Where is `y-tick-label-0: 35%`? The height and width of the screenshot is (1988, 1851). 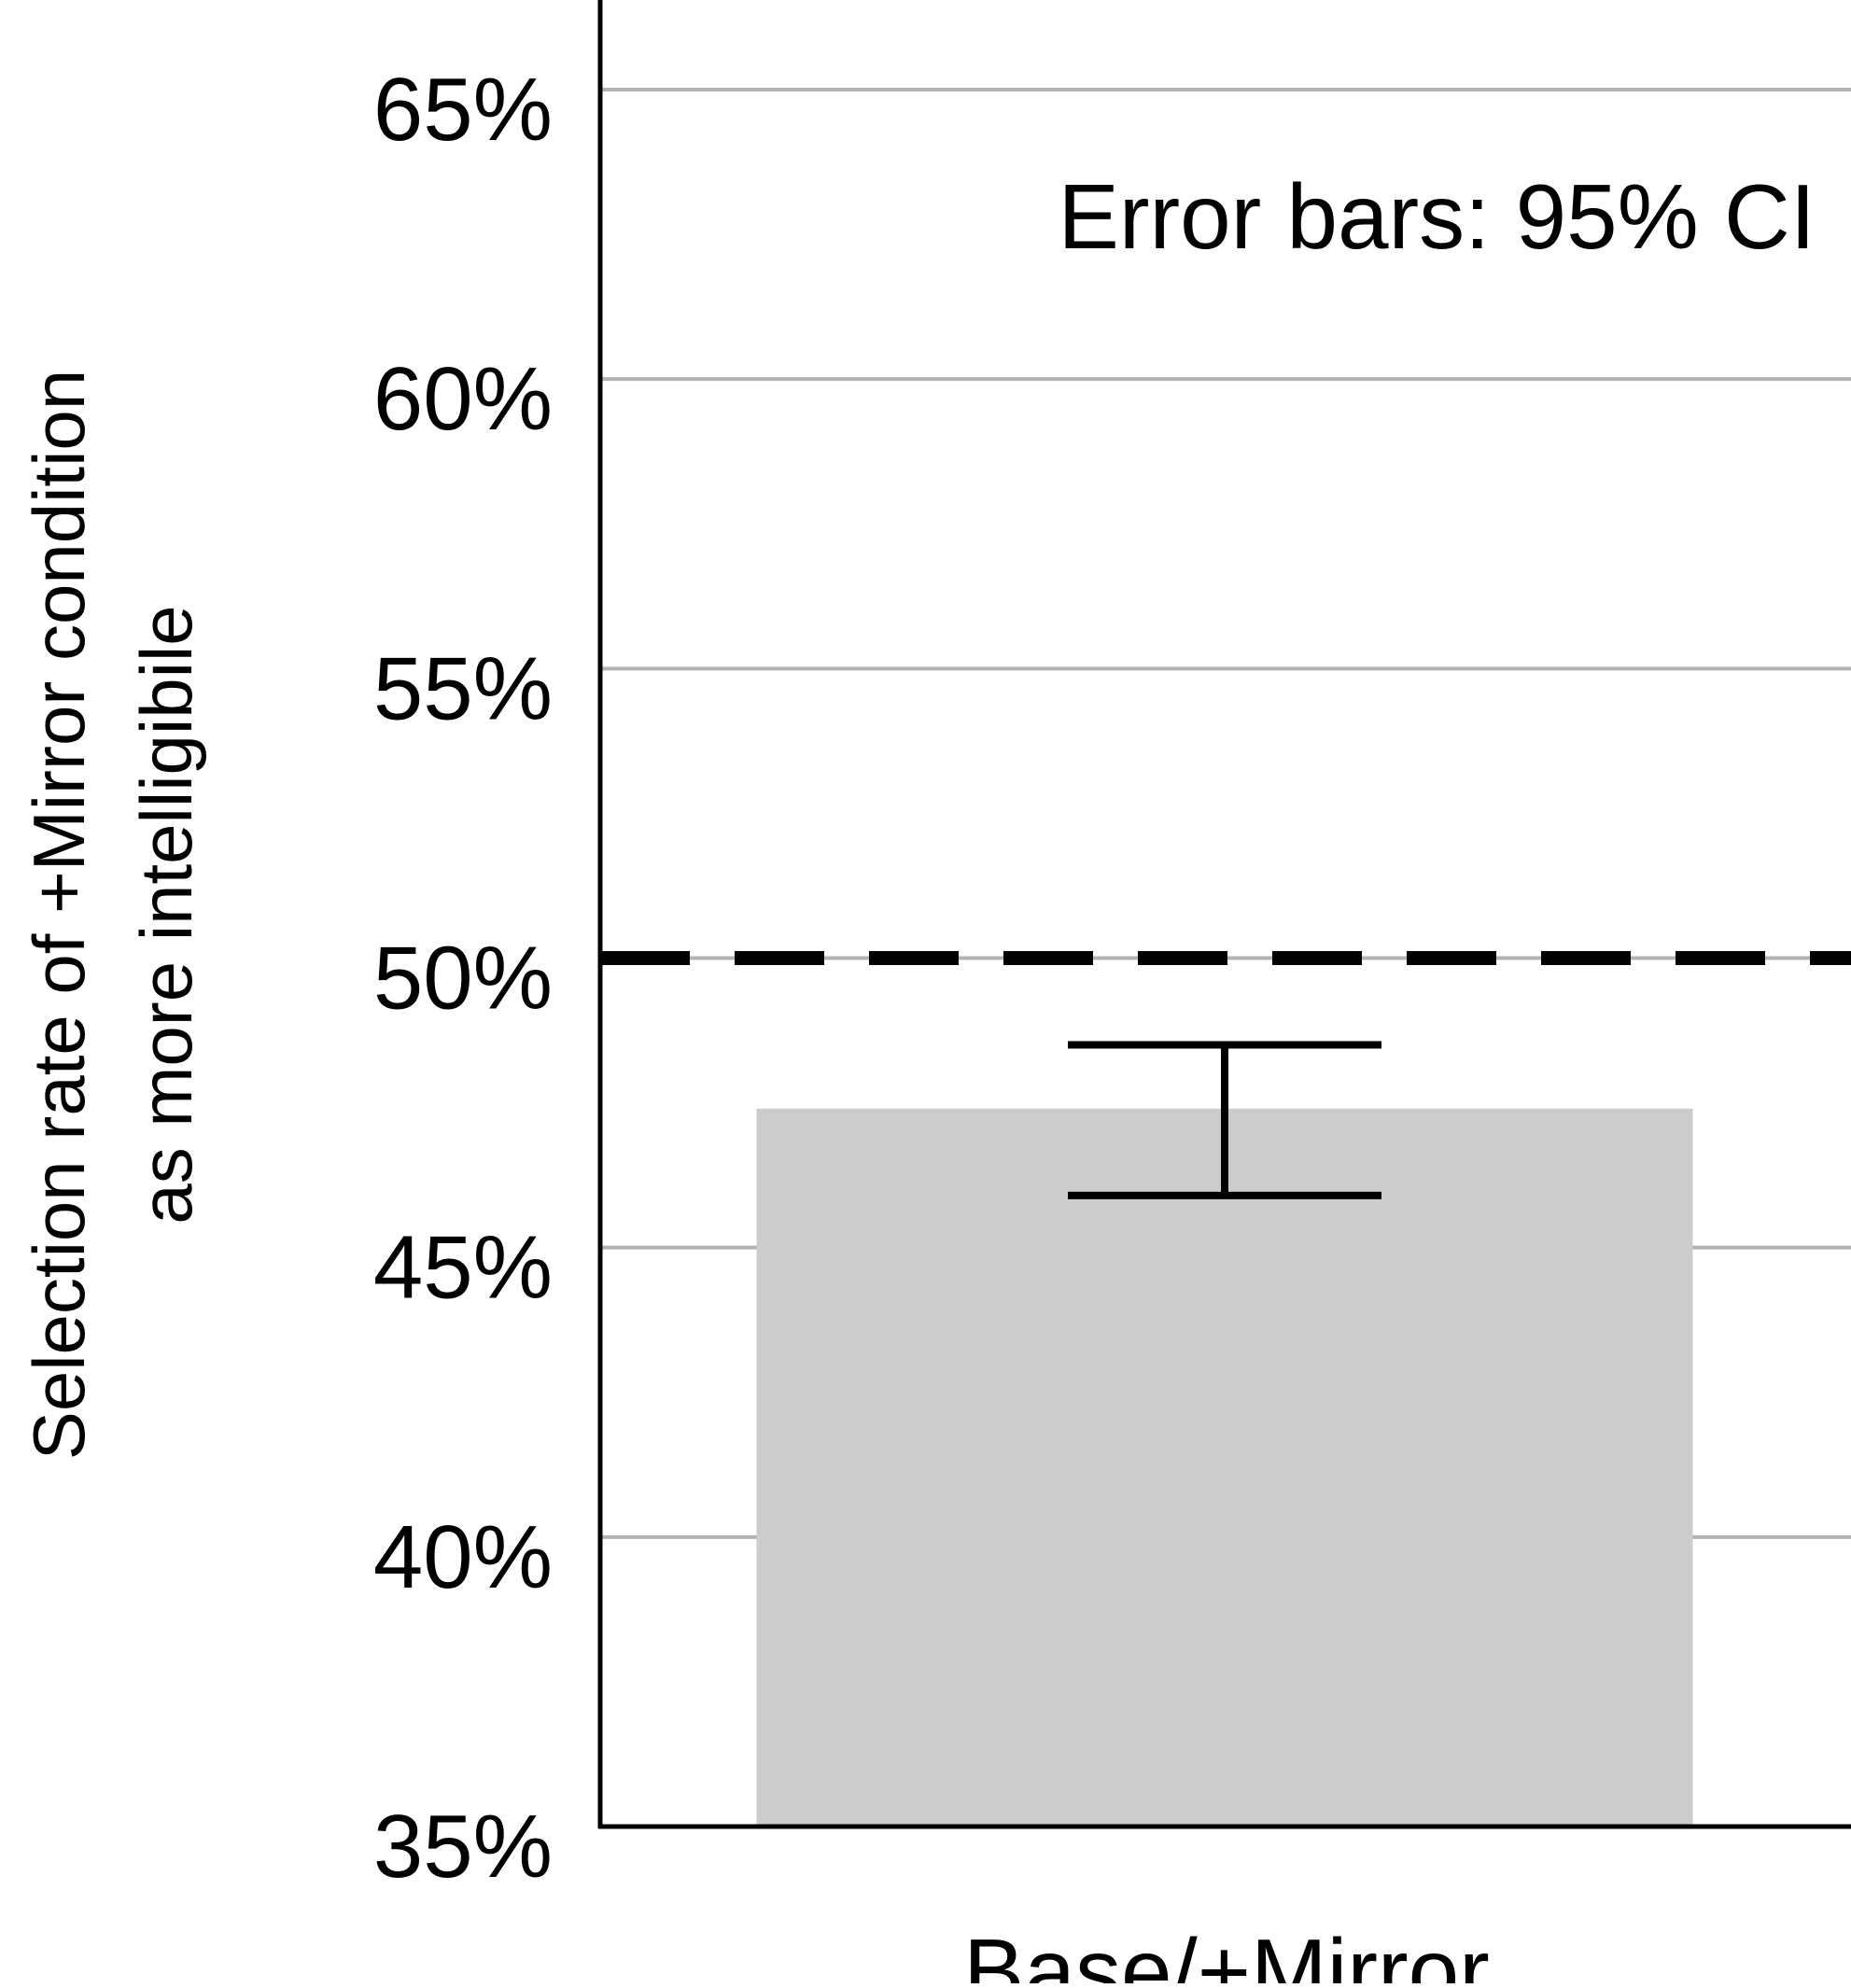 y-tick-label-0: 35% is located at coordinates (463, 1847).